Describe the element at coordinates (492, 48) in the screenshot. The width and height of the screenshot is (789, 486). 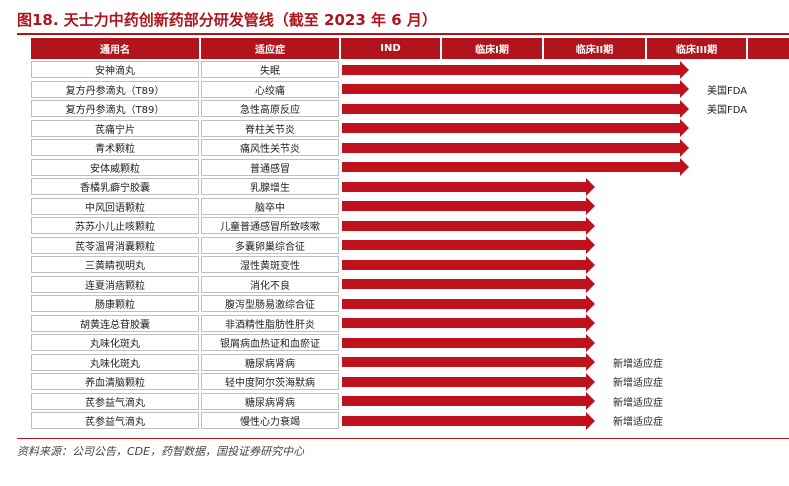
I see `header-phase1: 临床I期` at that location.